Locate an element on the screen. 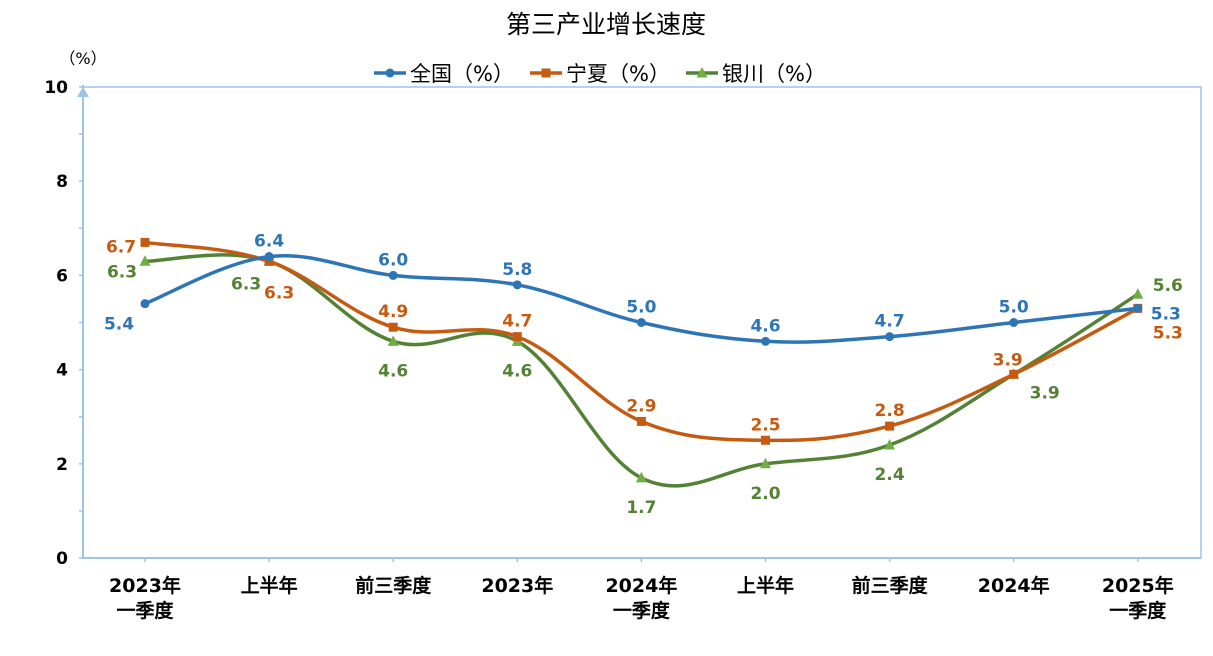 Image resolution: width=1213 pixels, height=656 pixels. legend-label-ningxia: 宁夏（%） is located at coordinates (618, 74).